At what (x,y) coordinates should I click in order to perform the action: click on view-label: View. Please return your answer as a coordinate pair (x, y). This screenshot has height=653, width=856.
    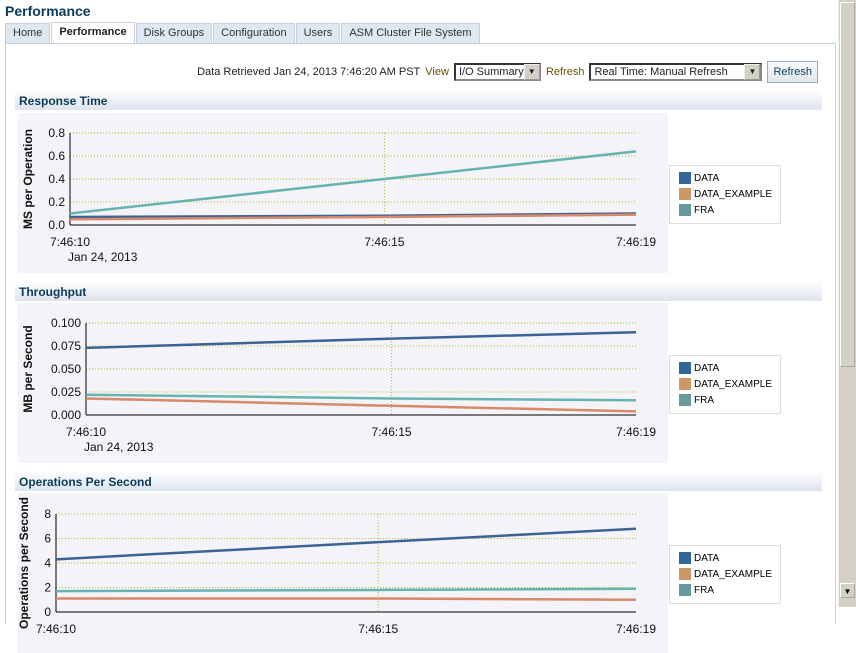
    Looking at the image, I should click on (437, 72).